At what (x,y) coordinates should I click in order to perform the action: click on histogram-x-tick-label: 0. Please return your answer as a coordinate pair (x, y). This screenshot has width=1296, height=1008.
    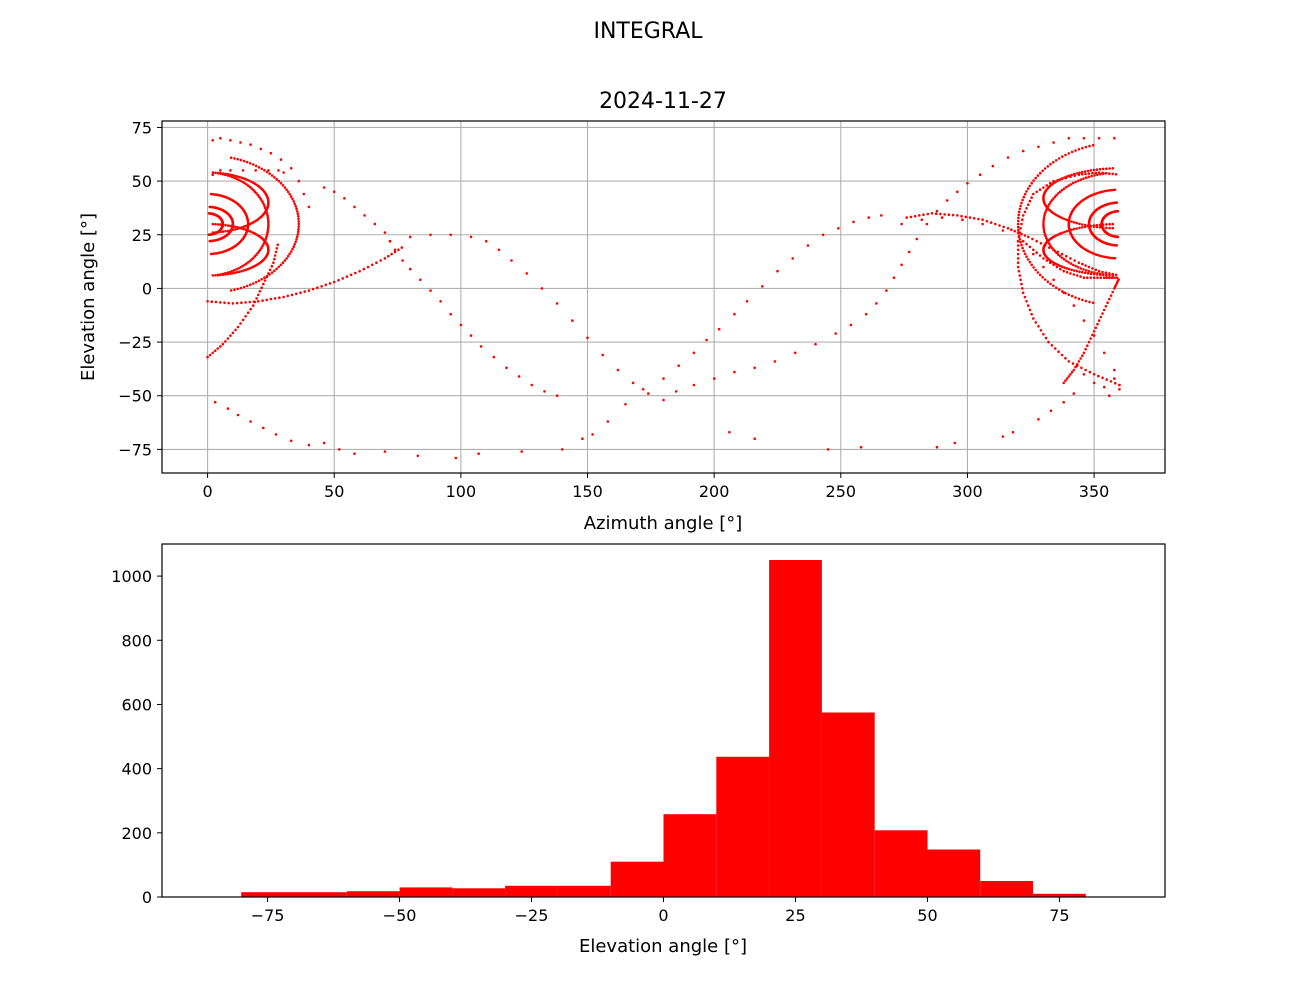
    Looking at the image, I should click on (663, 915).